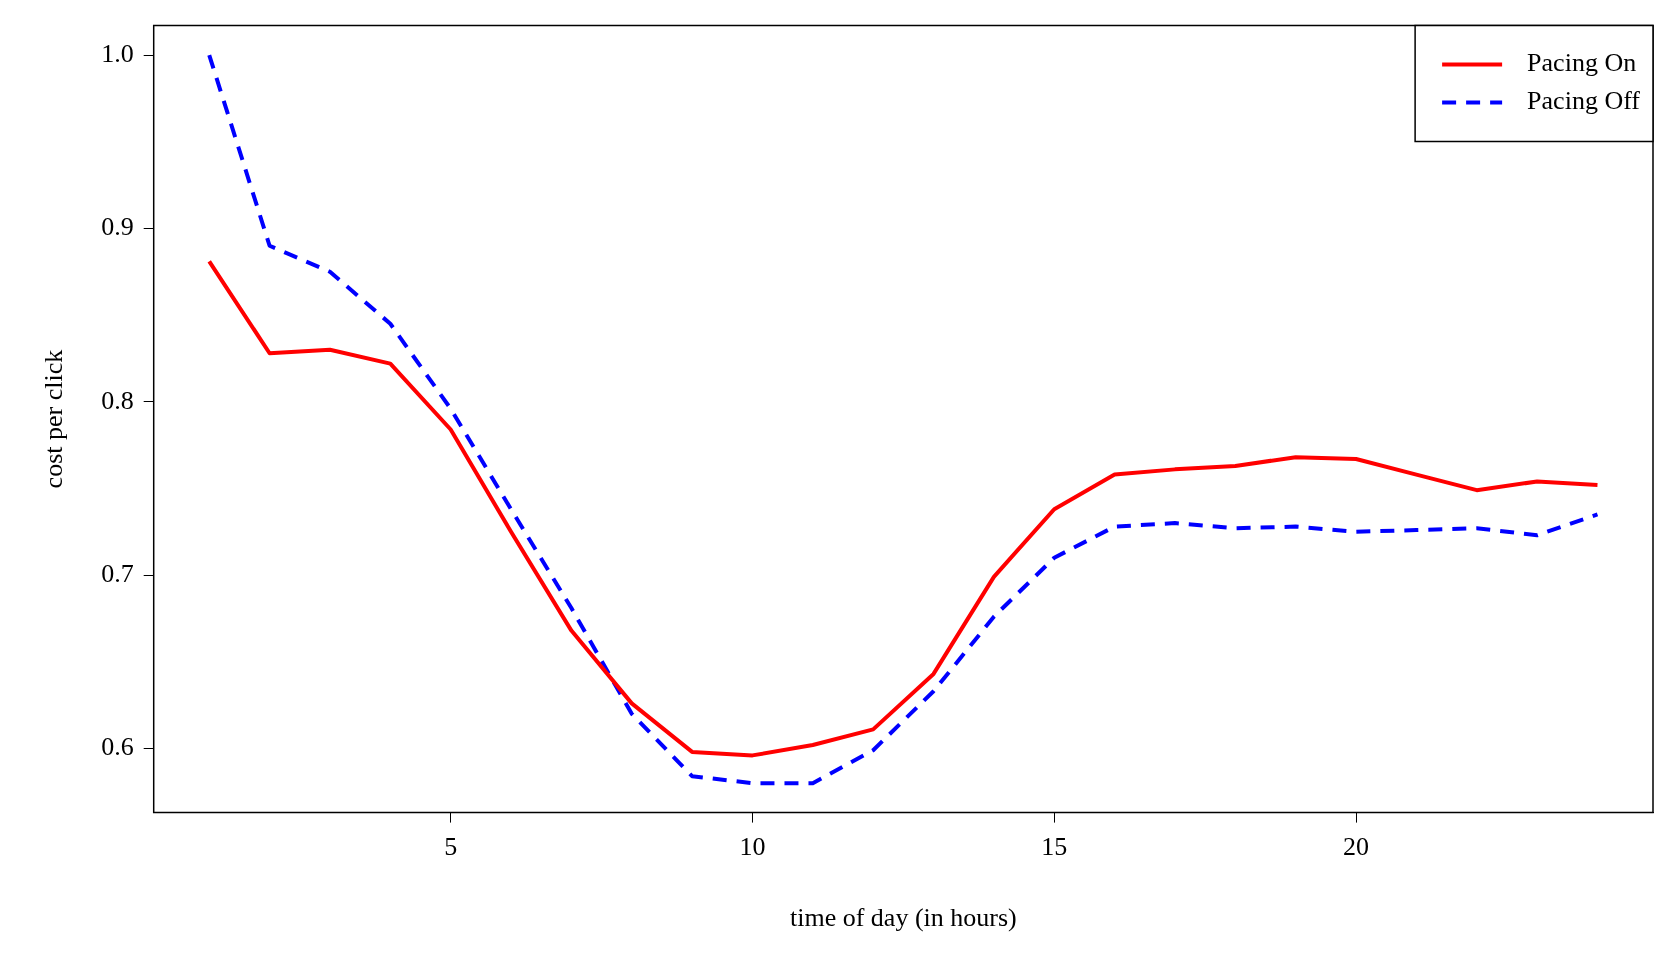  Describe the element at coordinates (1356, 847) in the screenshot. I see `x-tick-label: 20` at that location.